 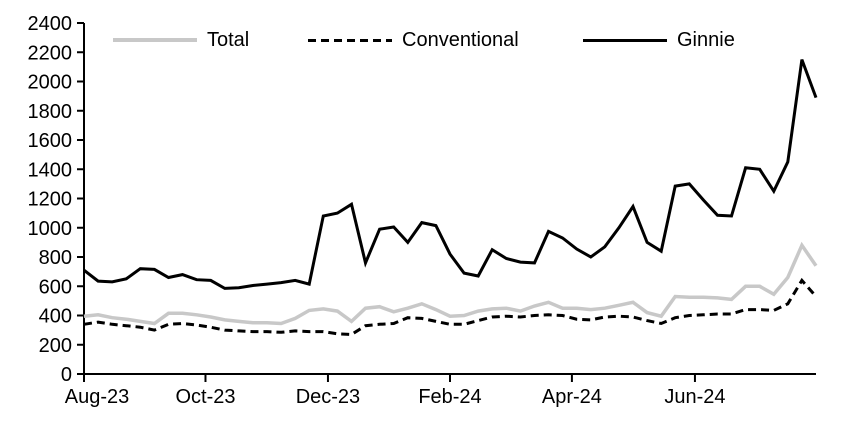 I want to click on x-axis-tick-label: Feb-24, so click(x=449, y=397).